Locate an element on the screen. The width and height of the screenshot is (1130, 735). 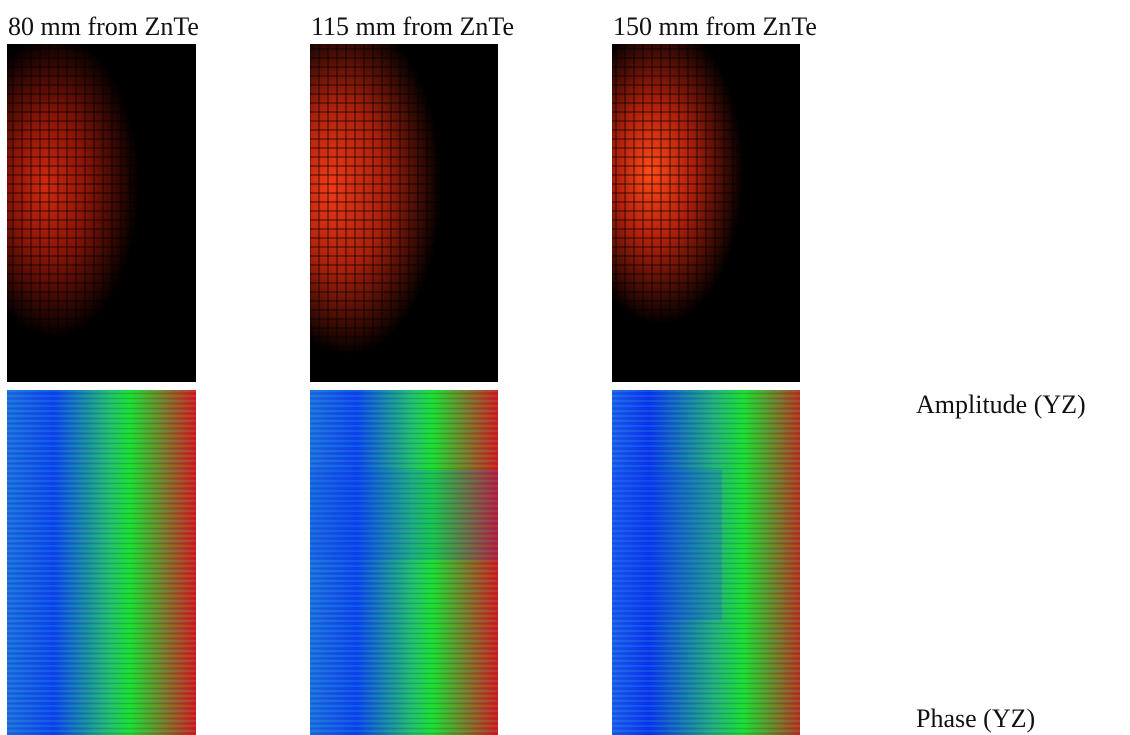
column-label: 150 mm from ZnTe is located at coordinates (715, 26).